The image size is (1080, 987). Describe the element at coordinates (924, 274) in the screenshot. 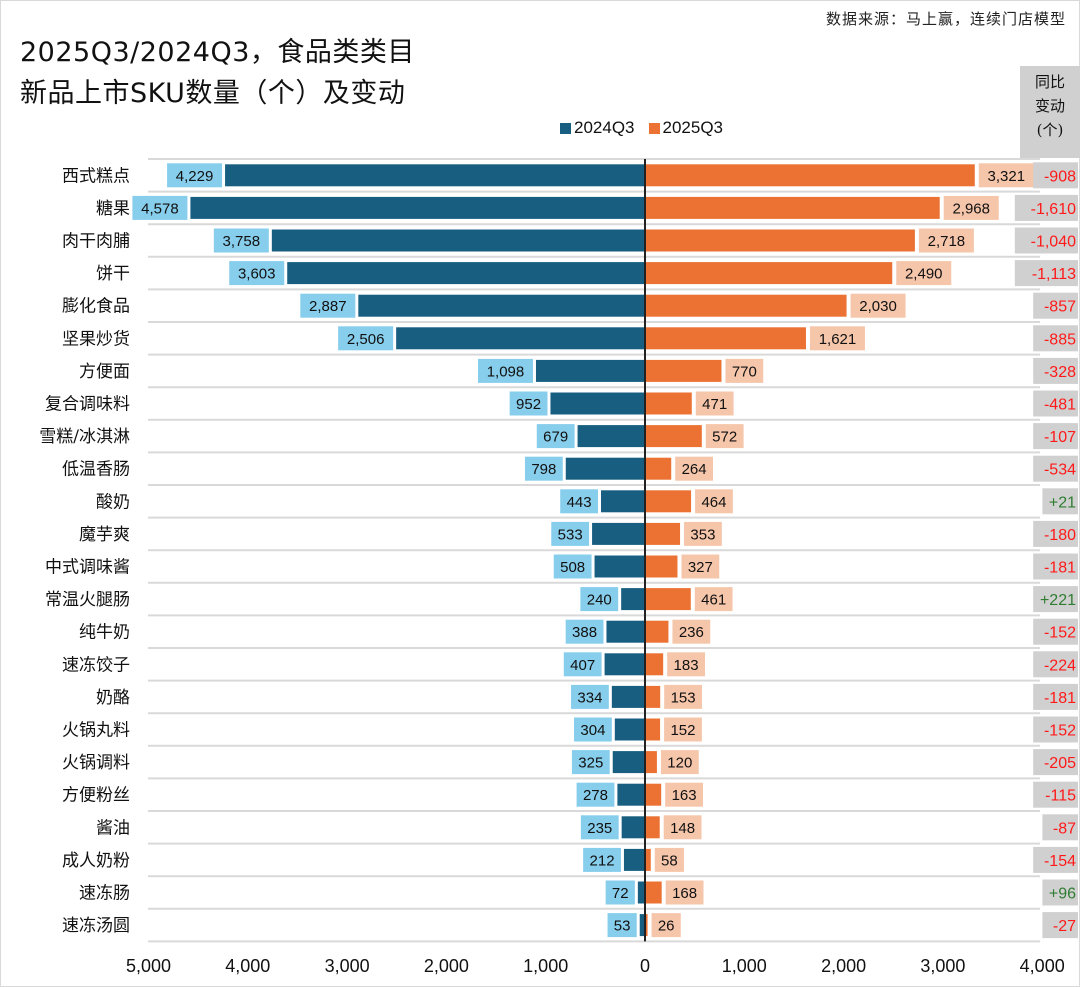

I see `data-label-2025q3: 2,490` at that location.